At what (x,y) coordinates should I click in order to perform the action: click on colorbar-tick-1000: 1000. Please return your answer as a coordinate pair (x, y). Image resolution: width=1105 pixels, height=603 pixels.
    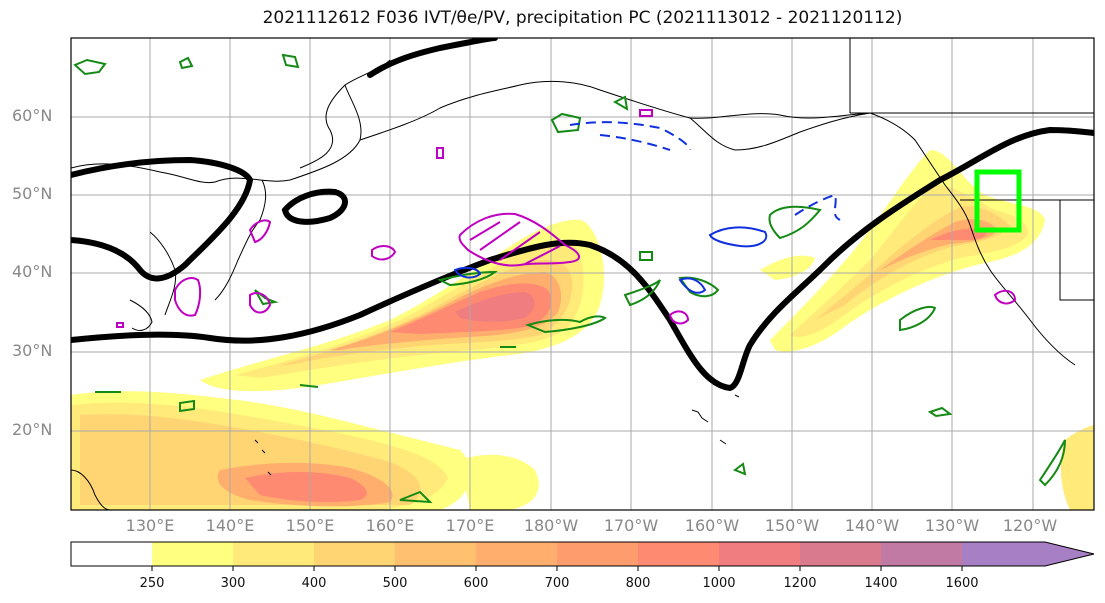
    Looking at the image, I should click on (719, 583).